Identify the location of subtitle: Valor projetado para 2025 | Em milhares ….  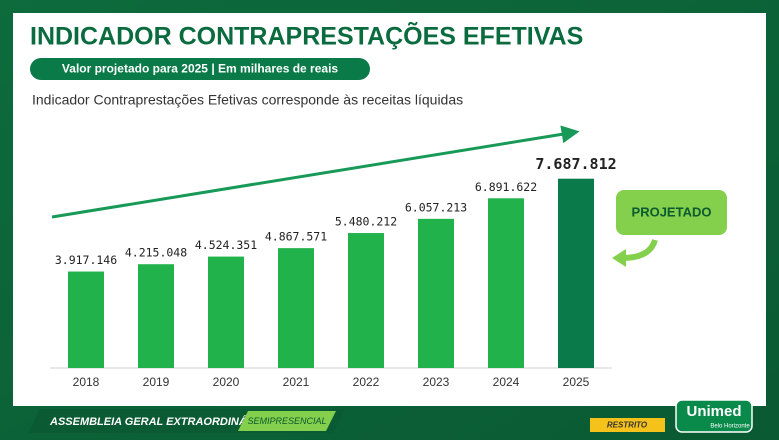
(200, 69).